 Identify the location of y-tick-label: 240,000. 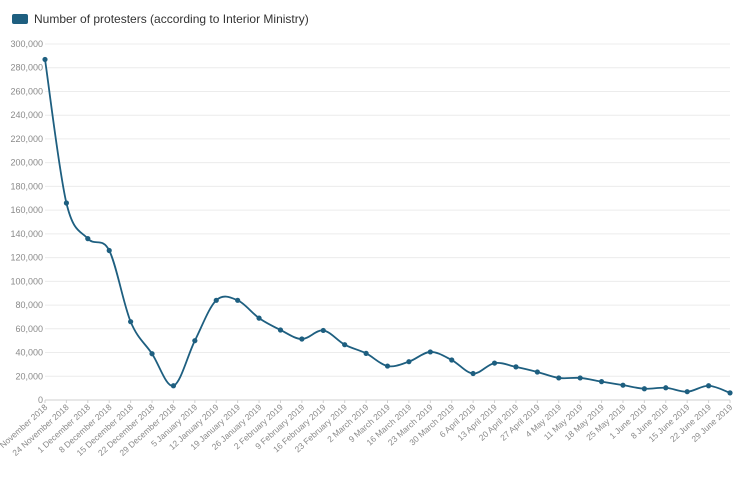
(26, 115).